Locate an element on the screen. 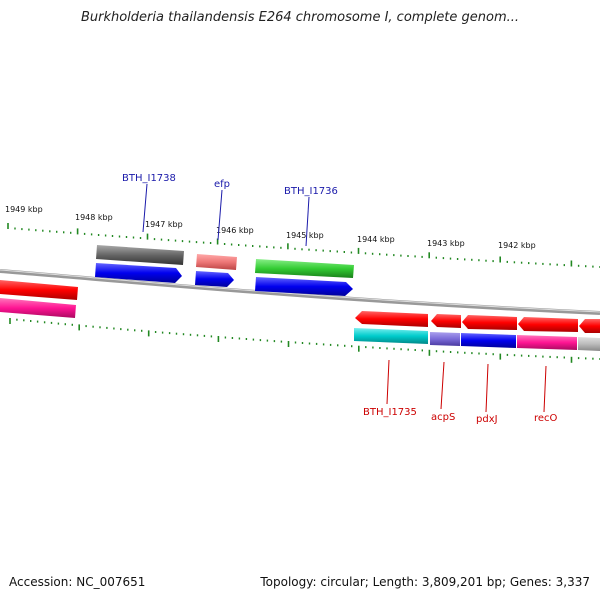 This screenshot has height=600, width=600. label-reco: recO is located at coordinates (546, 418).